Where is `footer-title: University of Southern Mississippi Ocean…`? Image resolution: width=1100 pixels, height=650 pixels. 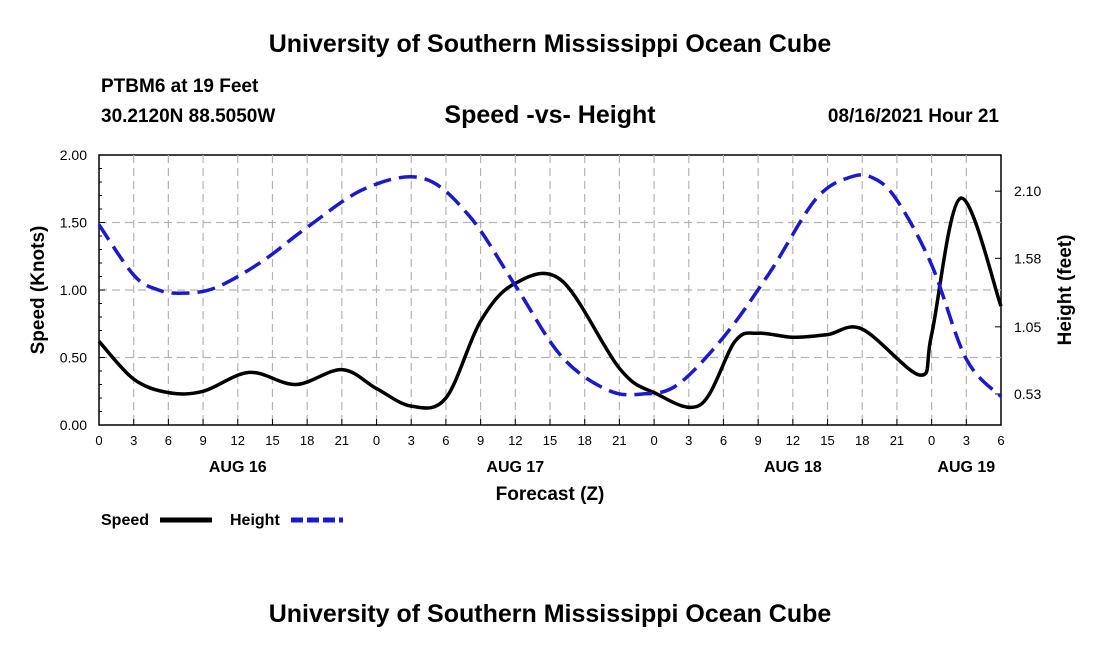
footer-title: University of Southern Mississippi Ocean… is located at coordinates (550, 614).